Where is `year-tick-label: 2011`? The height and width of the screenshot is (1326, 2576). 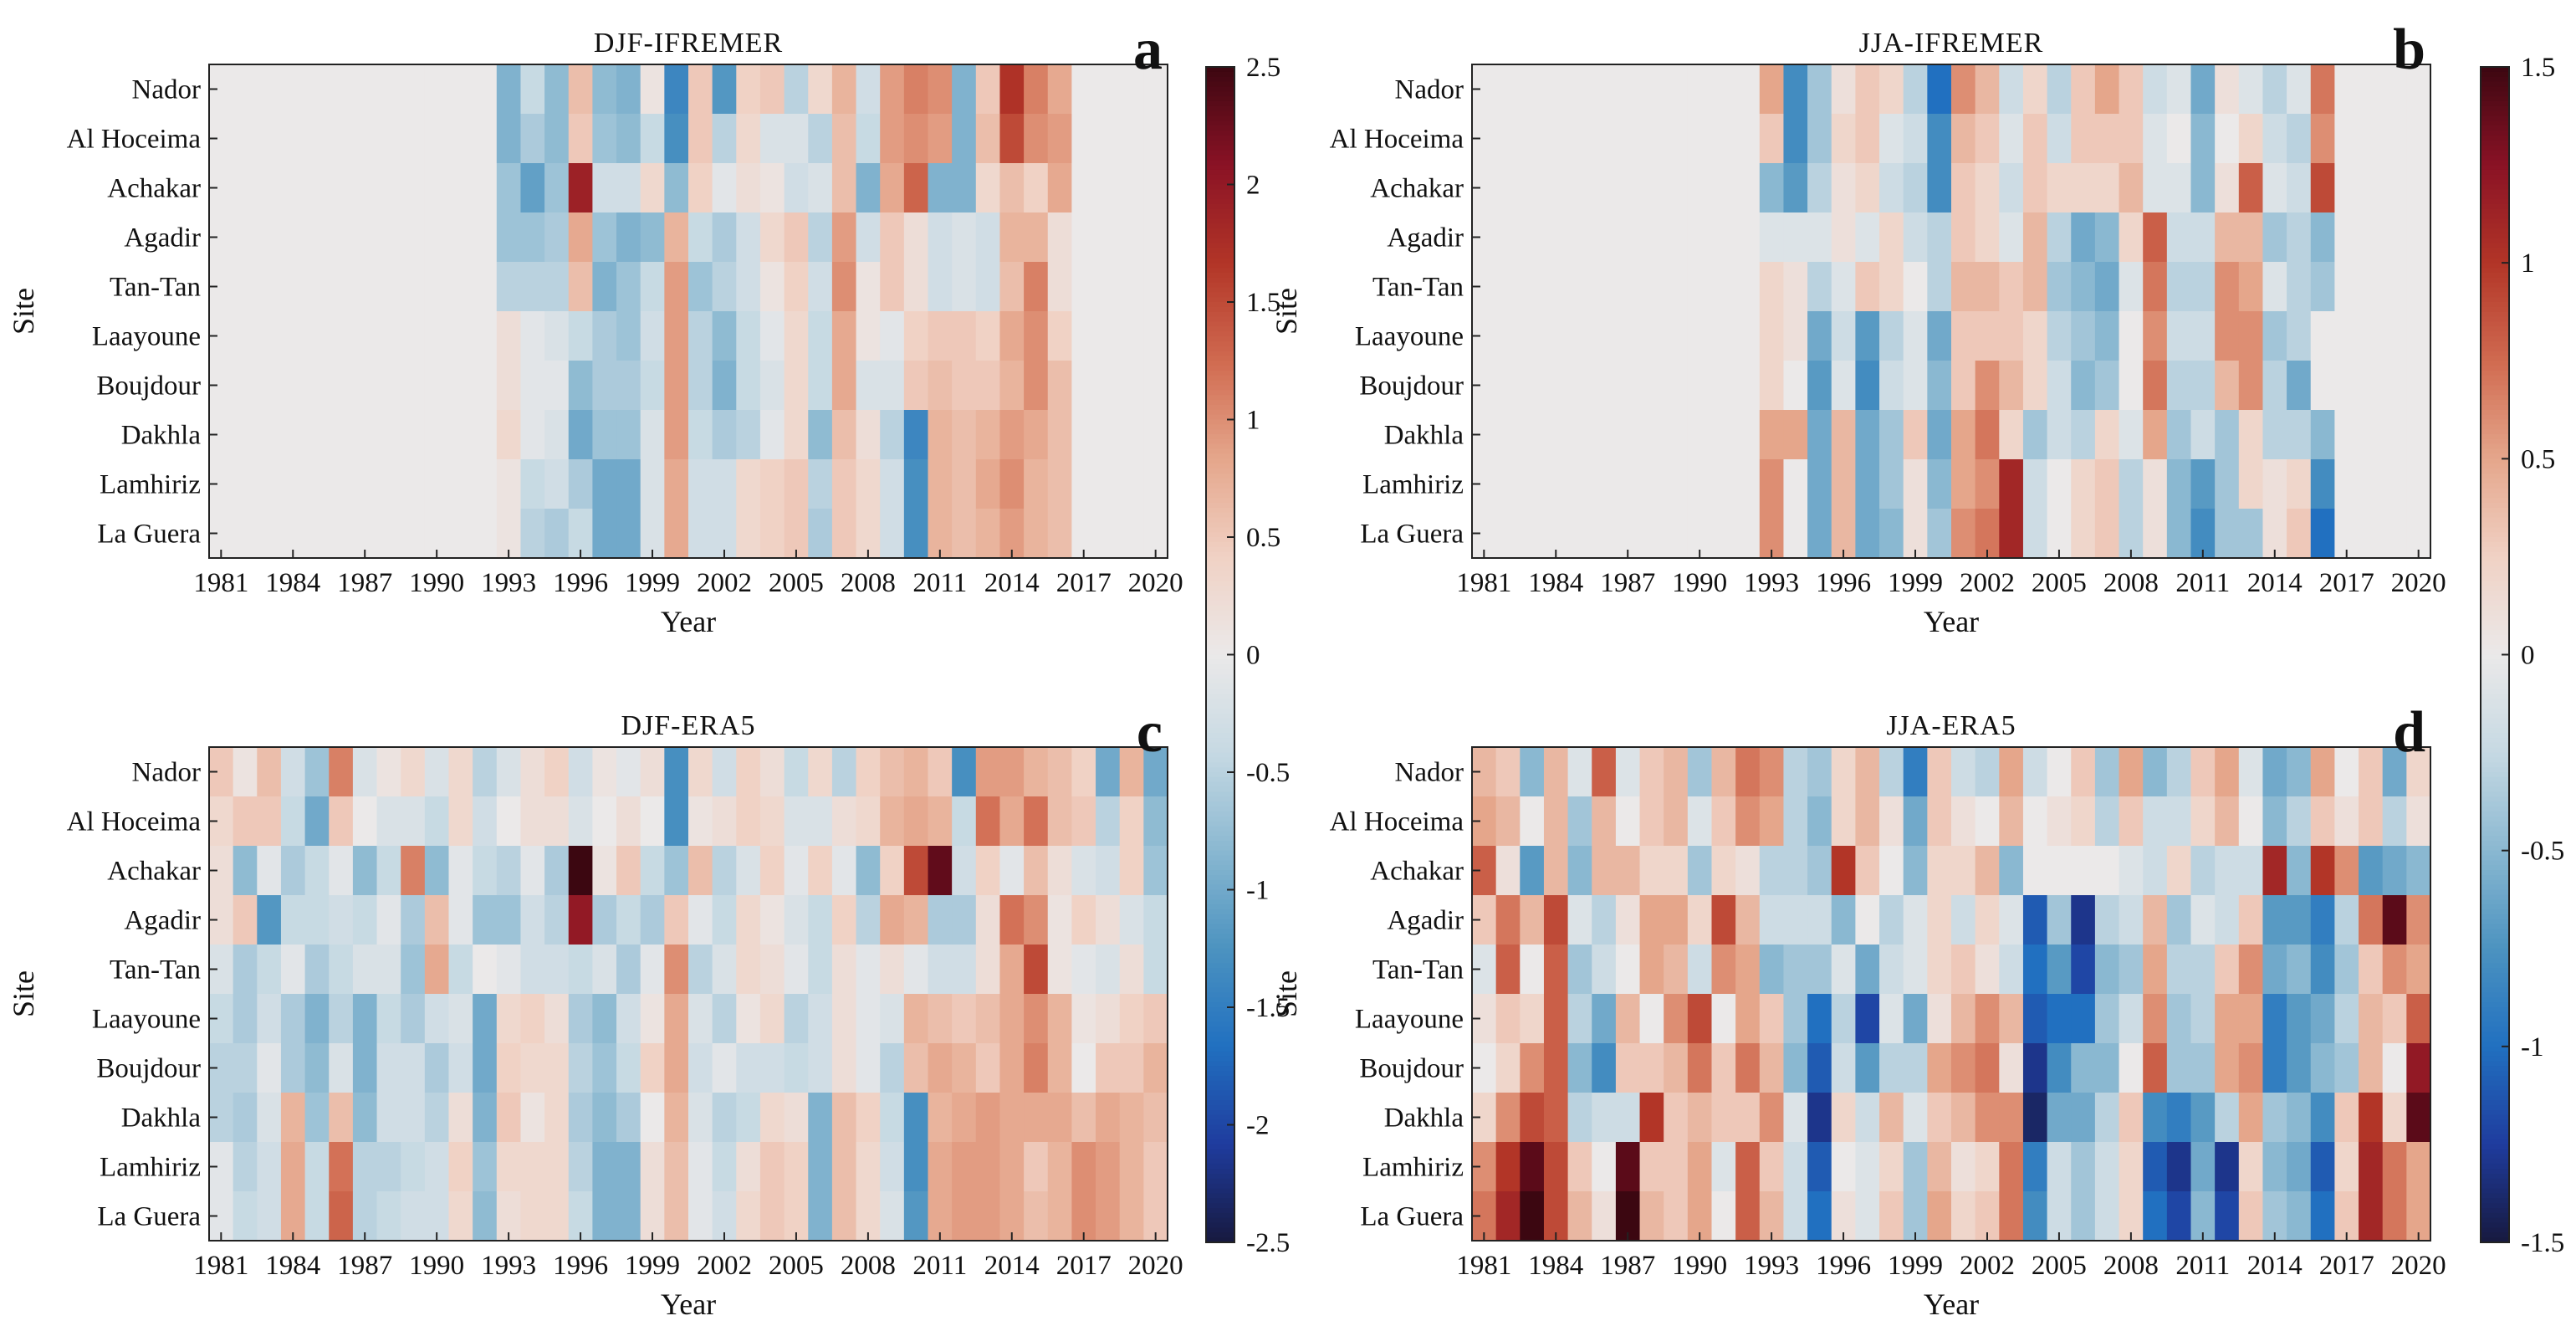
year-tick-label: 2011 is located at coordinates (2202, 583).